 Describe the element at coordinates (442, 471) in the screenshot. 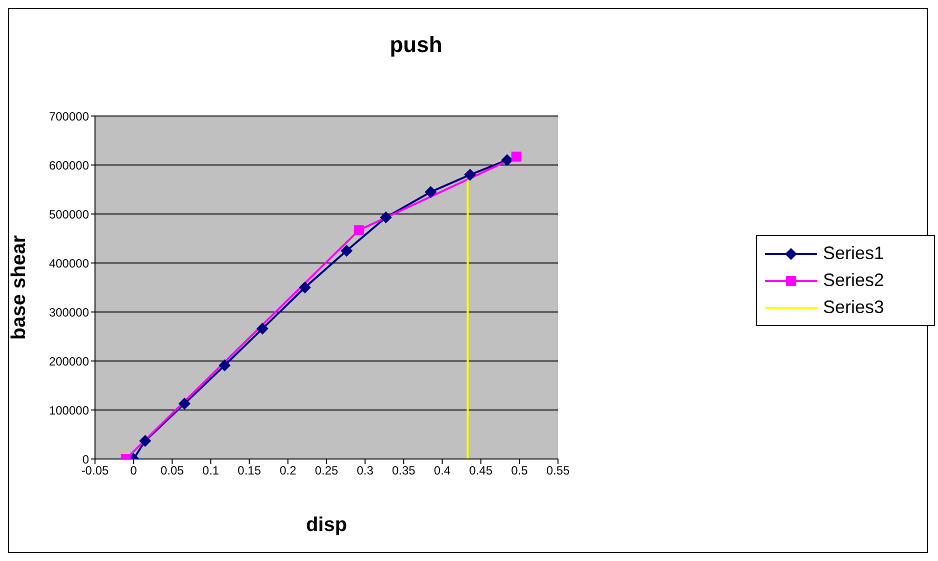

I see `x-tick-label: 0.4` at that location.